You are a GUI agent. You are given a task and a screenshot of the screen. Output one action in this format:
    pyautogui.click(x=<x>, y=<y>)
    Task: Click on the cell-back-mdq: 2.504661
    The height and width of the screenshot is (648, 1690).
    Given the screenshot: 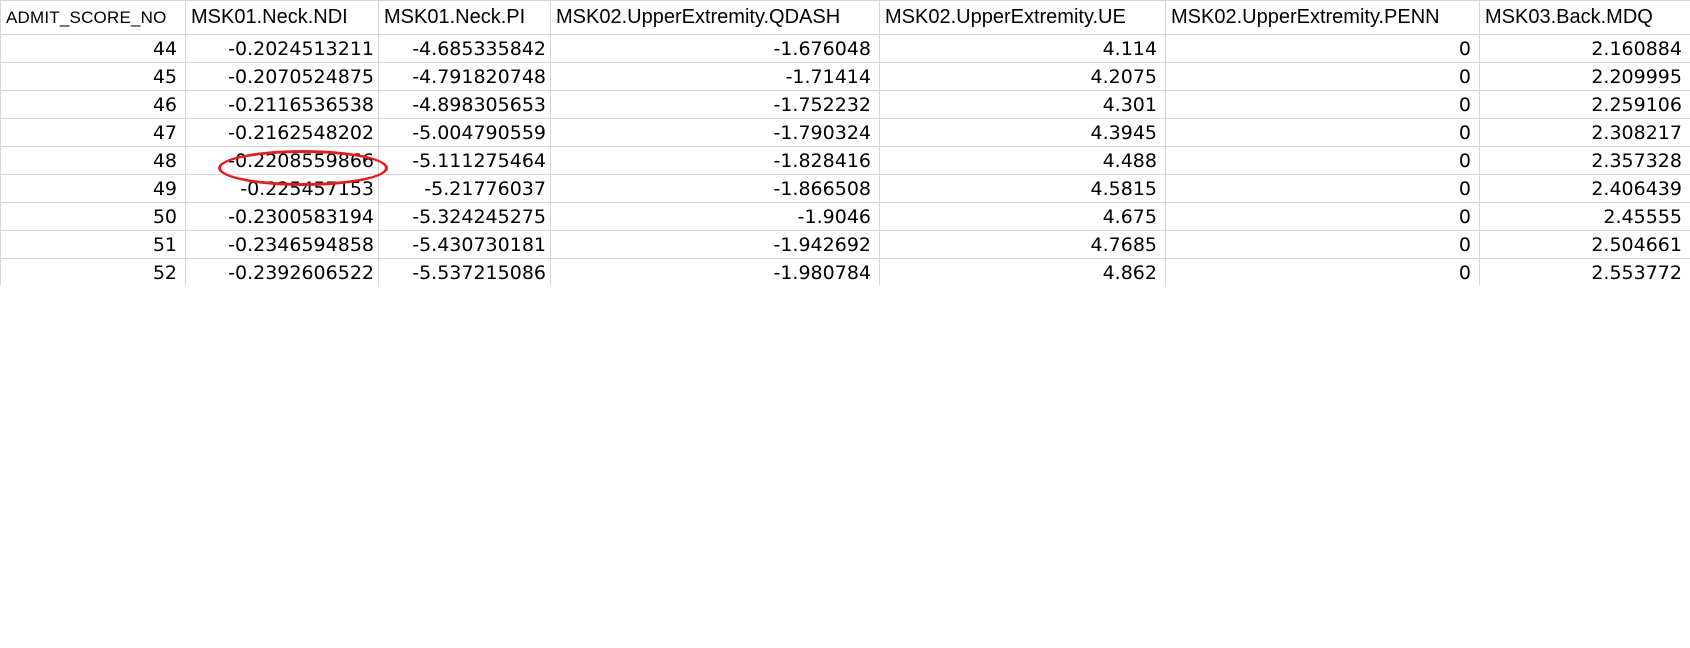 What is the action you would take?
    pyautogui.click(x=1584, y=244)
    